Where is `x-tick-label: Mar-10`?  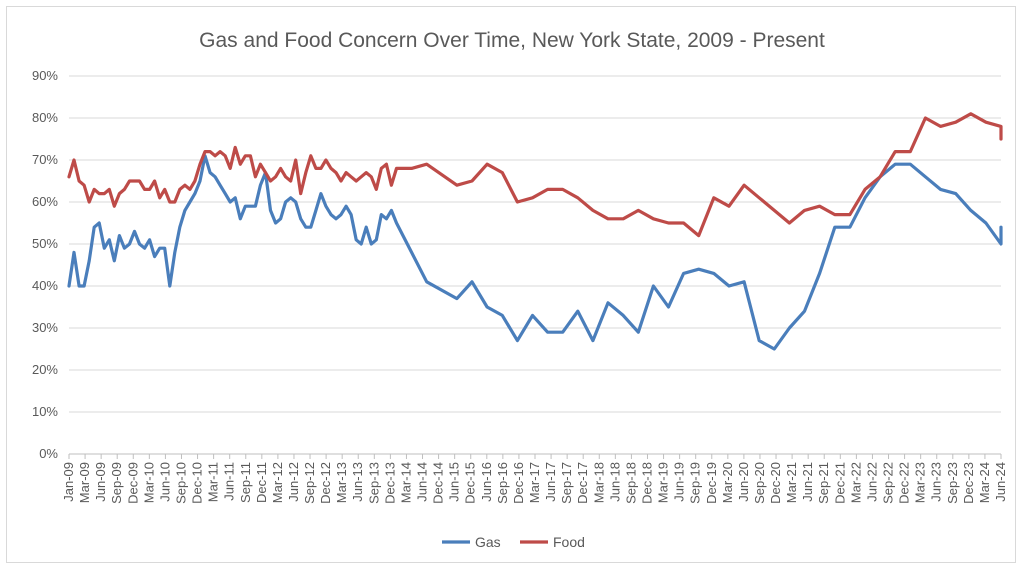 x-tick-label: Mar-10 is located at coordinates (148, 482).